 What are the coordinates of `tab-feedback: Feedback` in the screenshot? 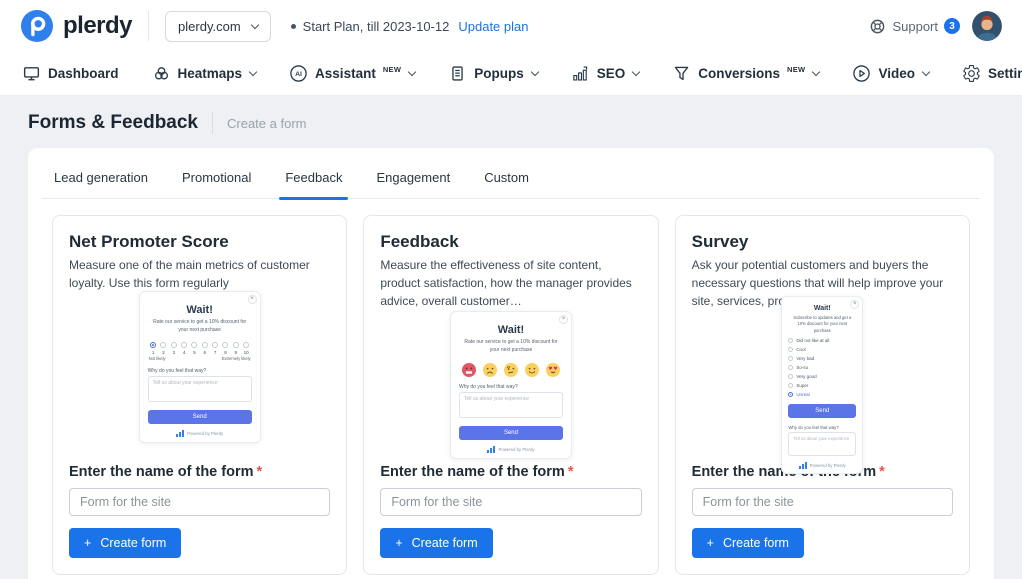 It's located at (314, 179).